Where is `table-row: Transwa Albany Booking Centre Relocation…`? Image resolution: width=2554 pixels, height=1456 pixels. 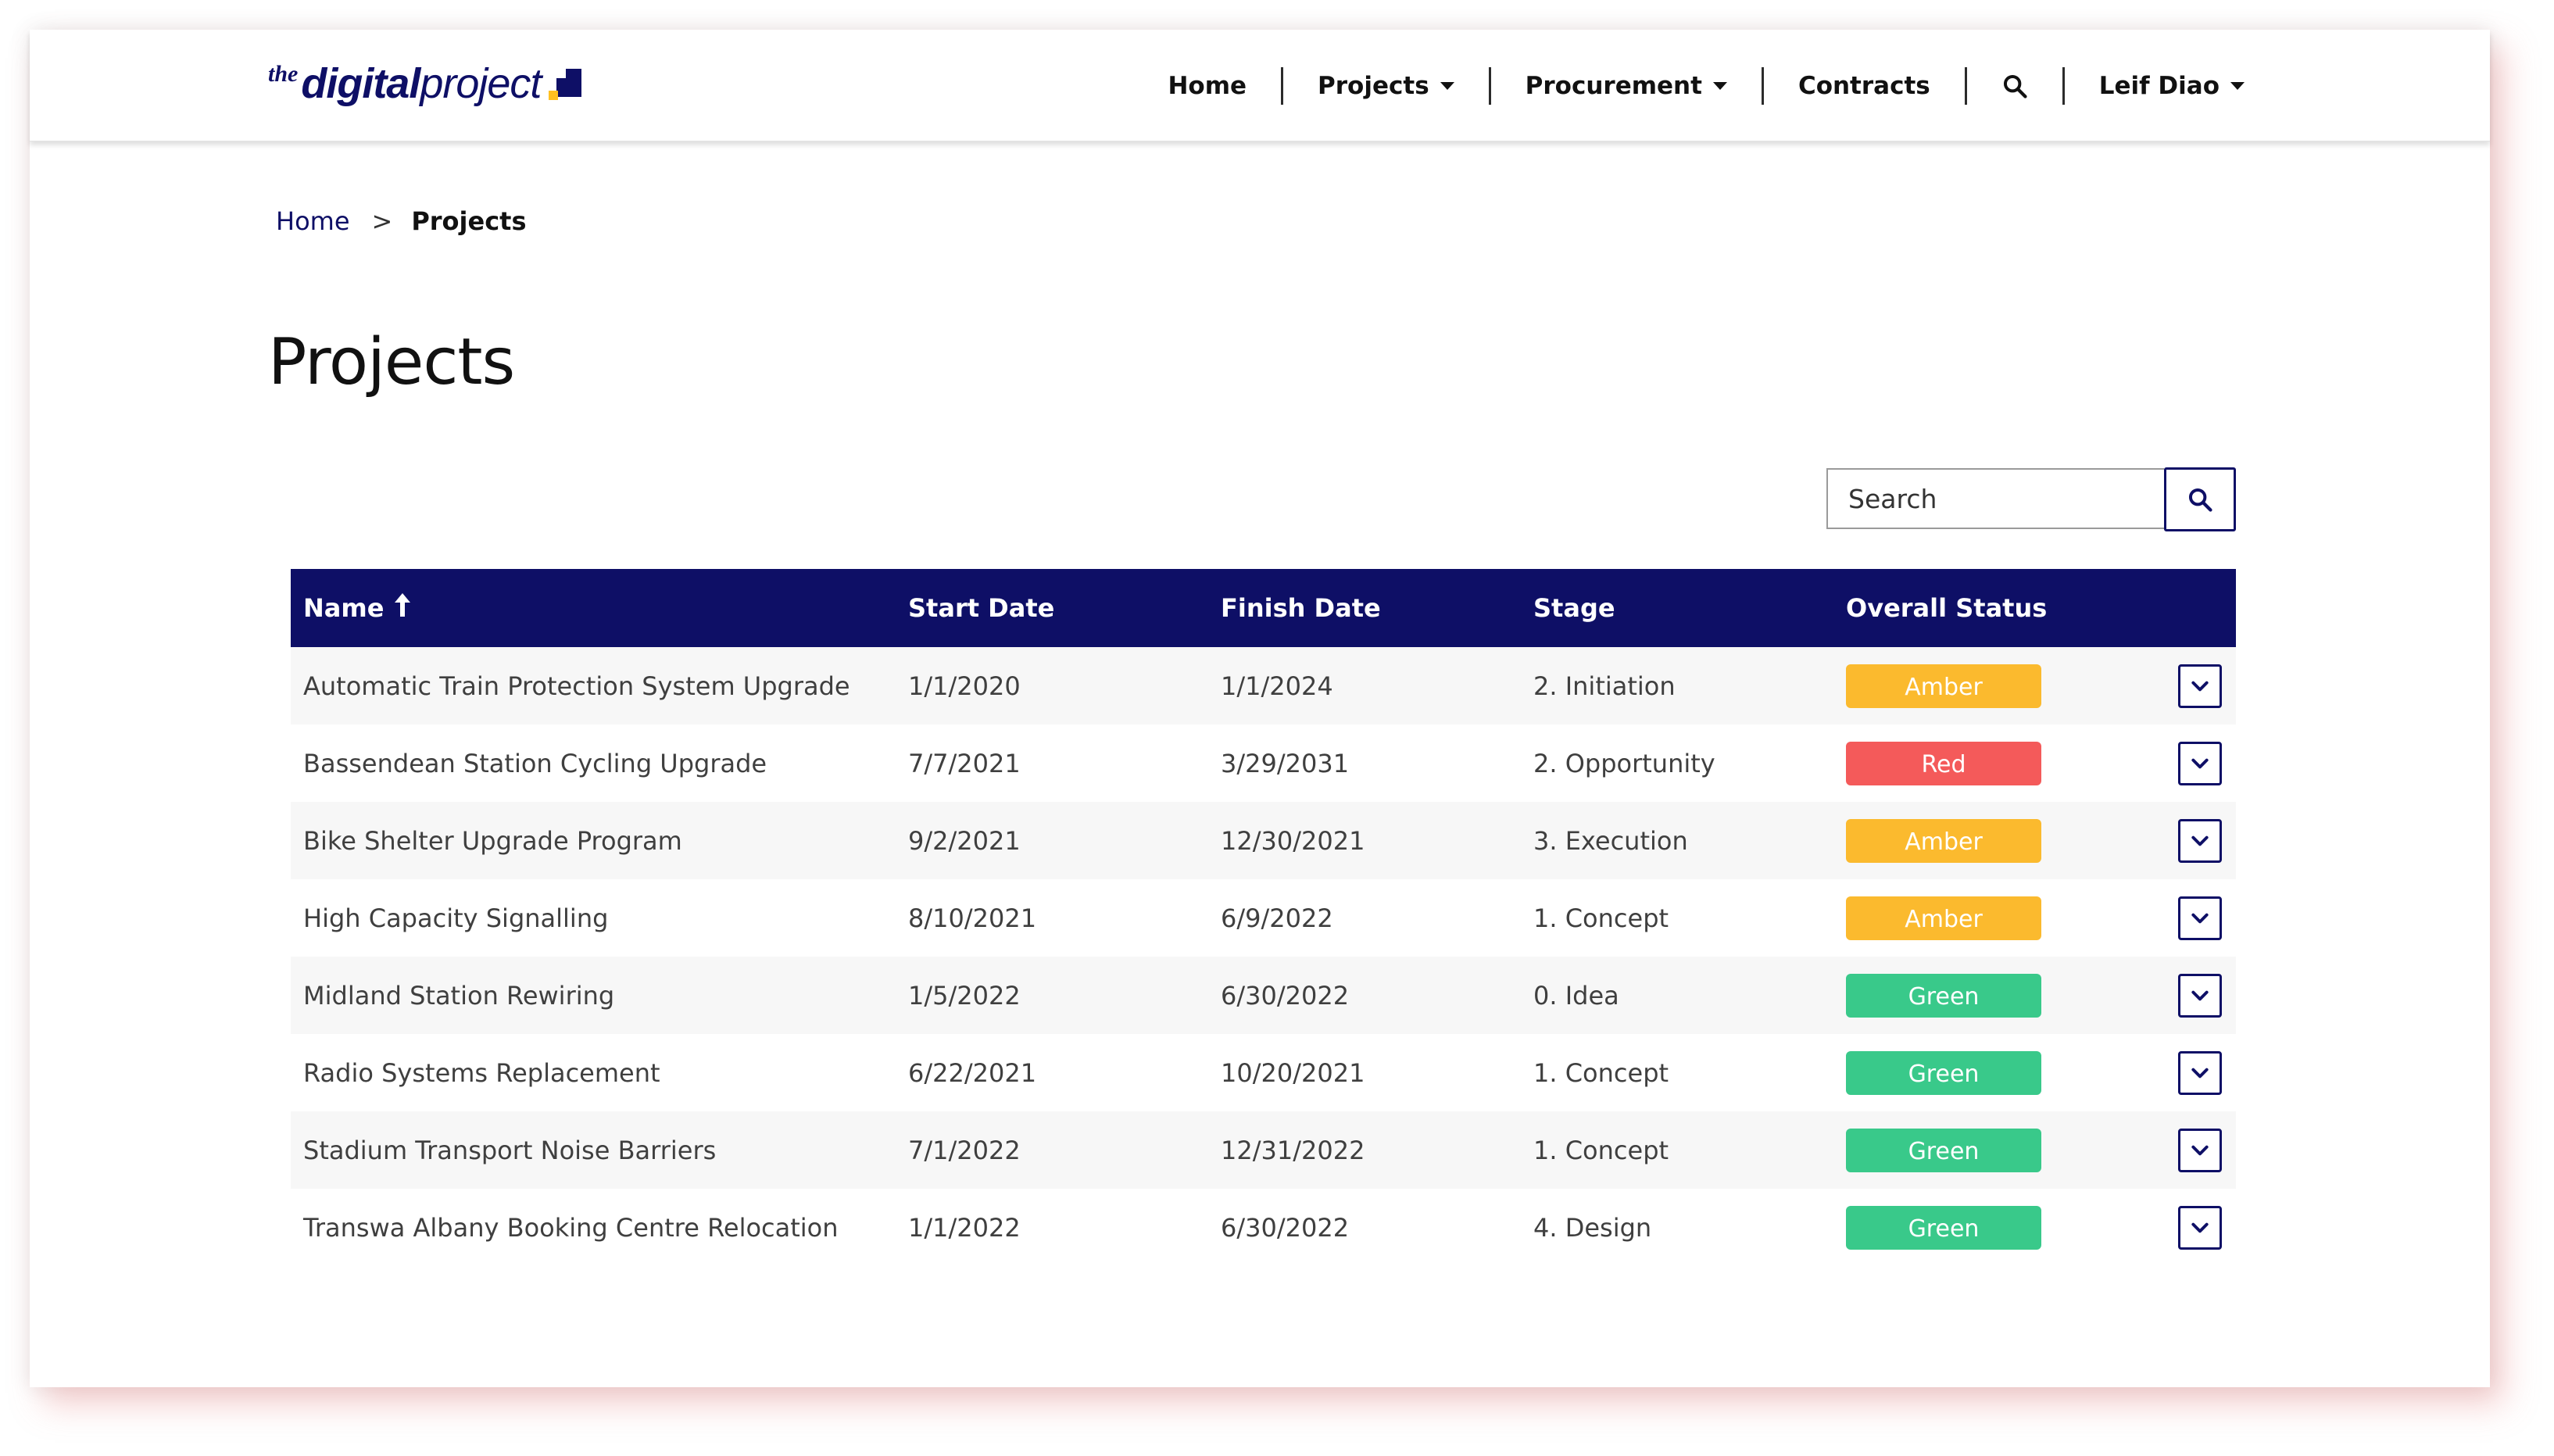 table-row: Transwa Albany Booking Centre Relocation… is located at coordinates (1263, 1227).